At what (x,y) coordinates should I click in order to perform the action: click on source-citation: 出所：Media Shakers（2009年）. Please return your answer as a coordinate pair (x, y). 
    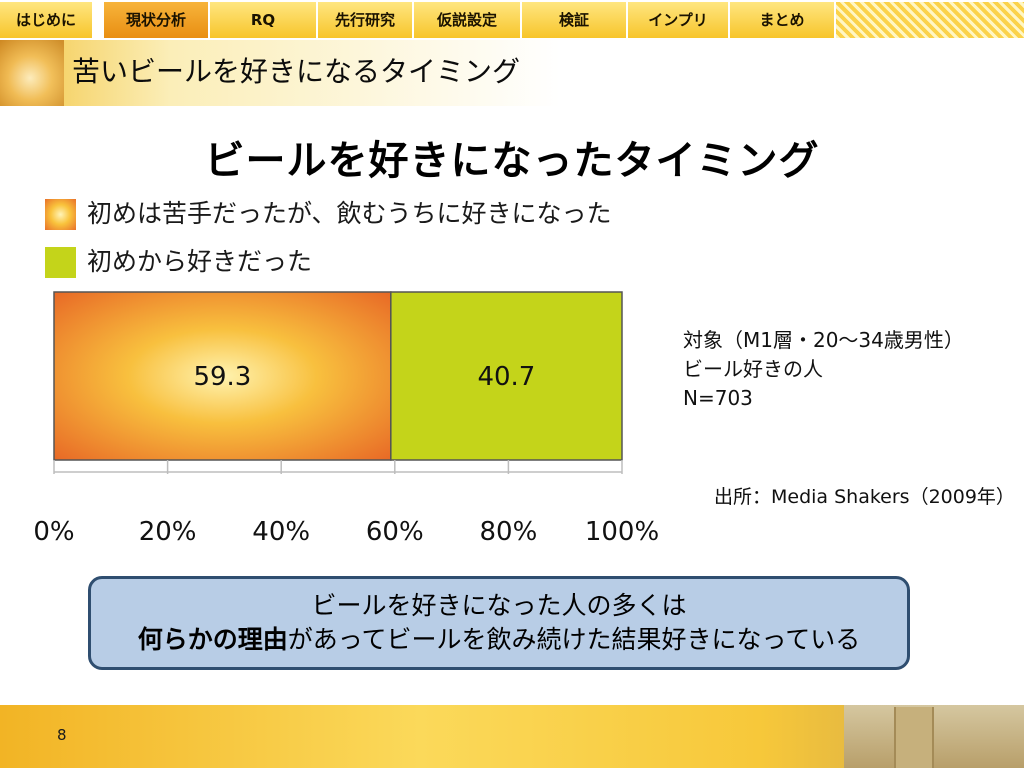
    Looking at the image, I should click on (864, 497).